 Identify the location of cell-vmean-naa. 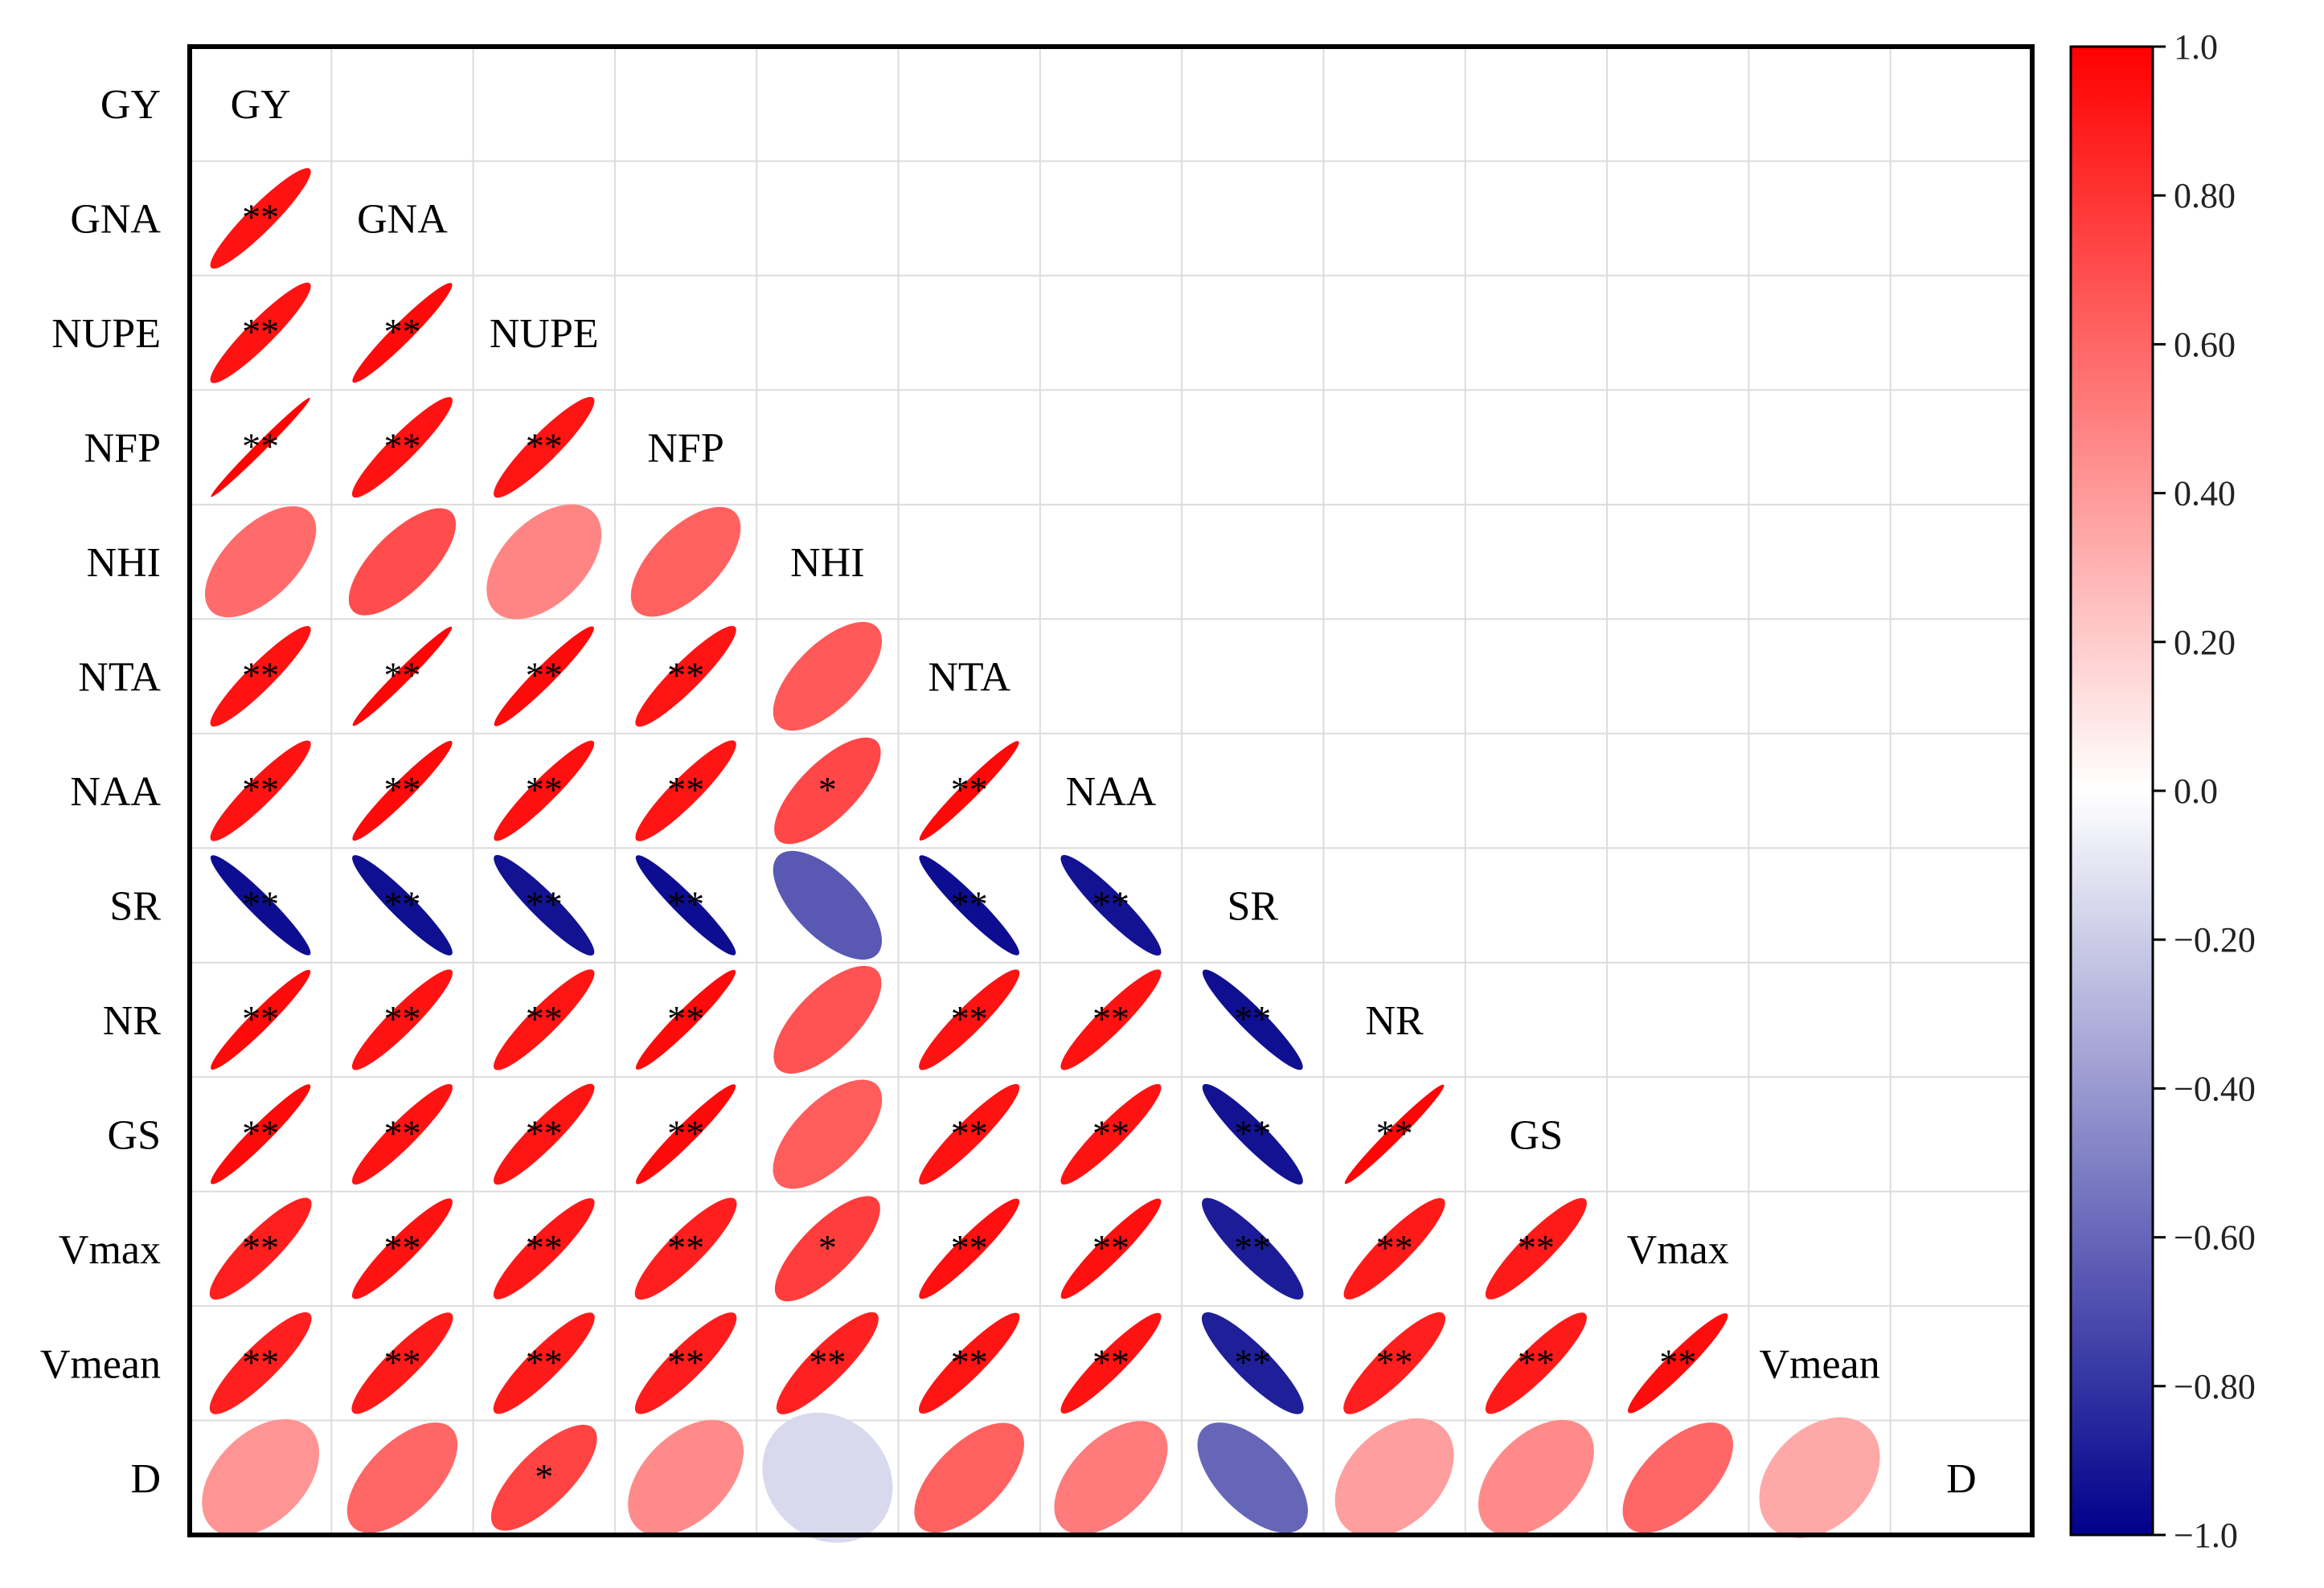
(1111, 1363).